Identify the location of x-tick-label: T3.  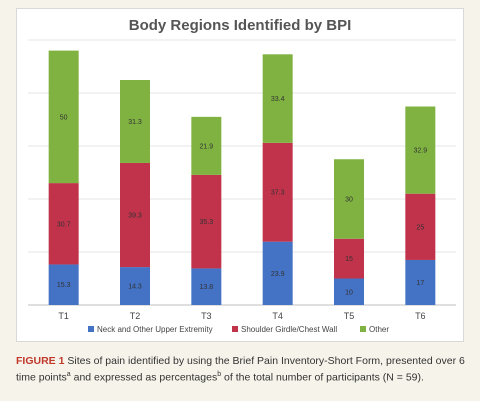
(206, 316).